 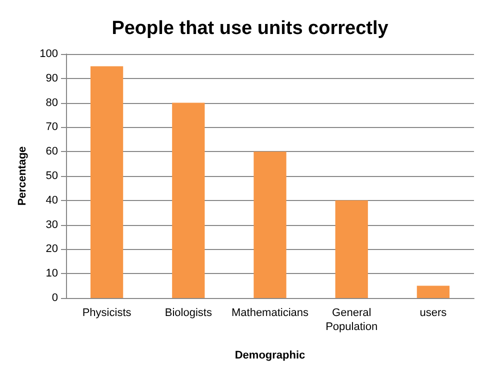 What do you see at coordinates (52, 176) in the screenshot?
I see `y-tick-label: 50` at bounding box center [52, 176].